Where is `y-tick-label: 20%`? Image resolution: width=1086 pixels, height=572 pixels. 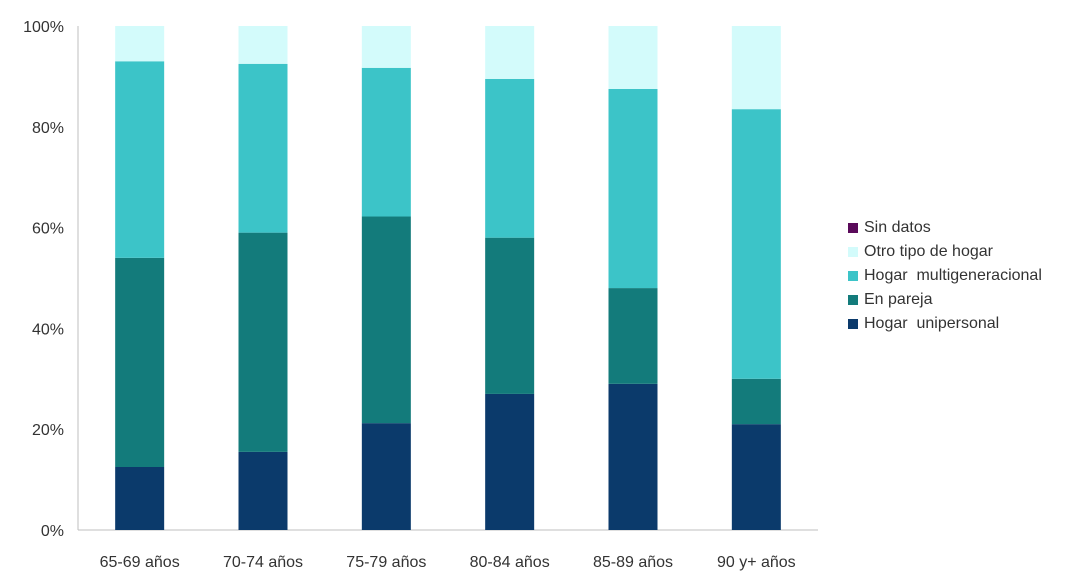 y-tick-label: 20% is located at coordinates (48, 430).